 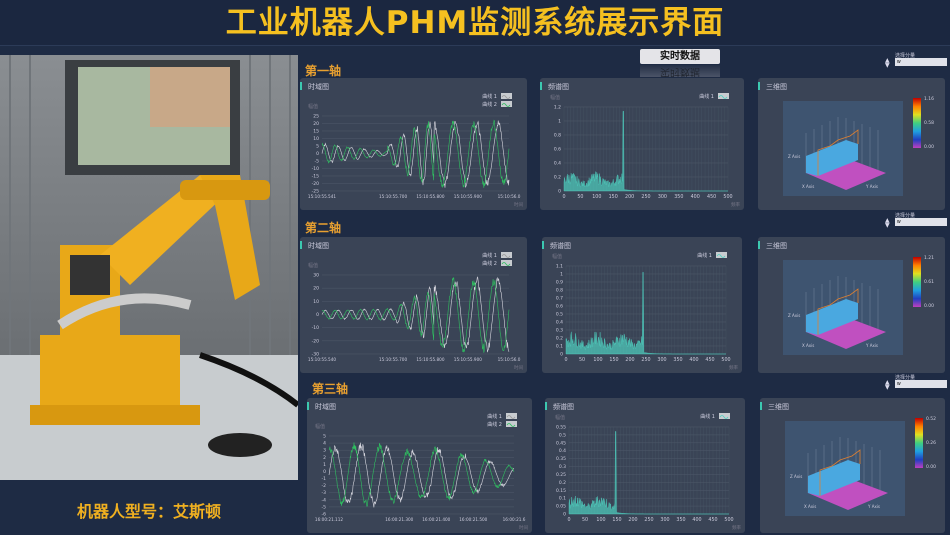 What do you see at coordinates (315, 355) in the screenshot?
I see `y-tick-label: -30` at bounding box center [315, 355].